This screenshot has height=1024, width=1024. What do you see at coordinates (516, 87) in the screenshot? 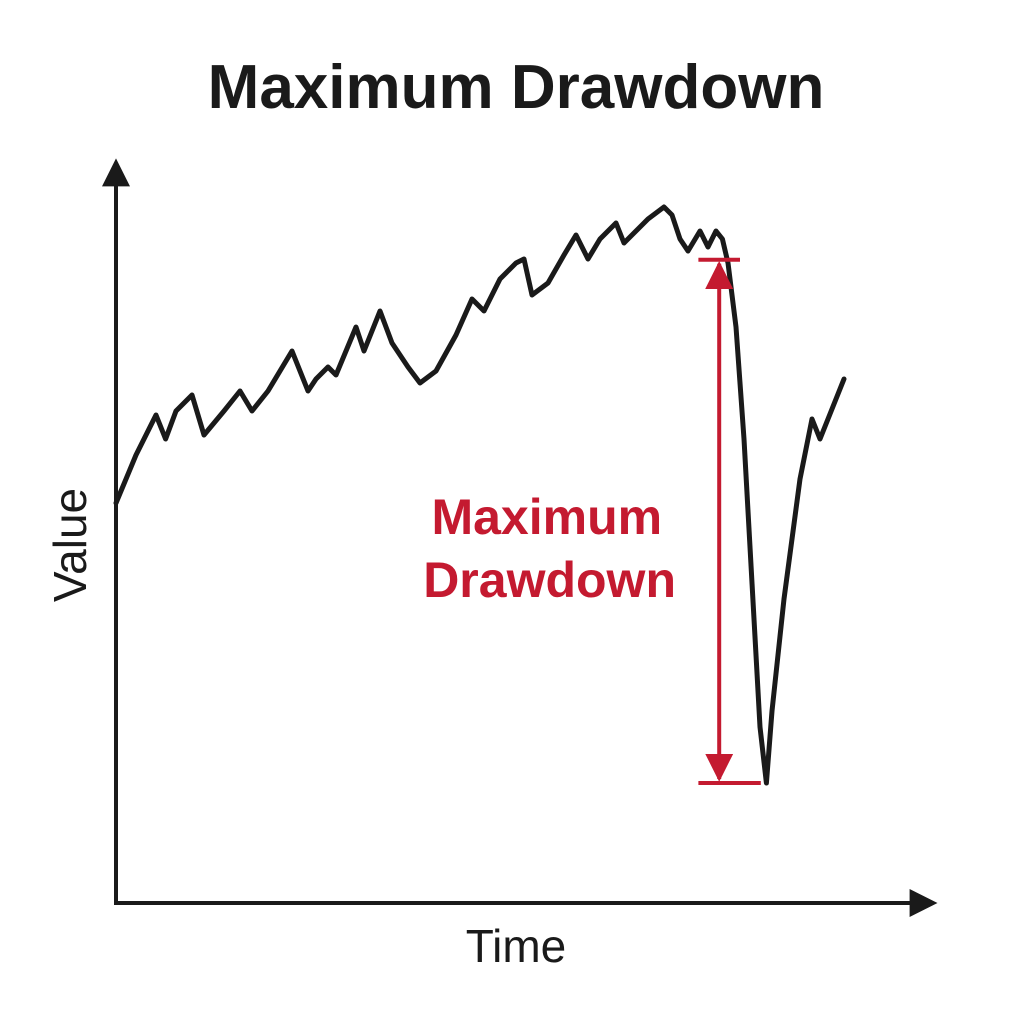
I see `chart-title: Maximum Drawdown` at bounding box center [516, 87].